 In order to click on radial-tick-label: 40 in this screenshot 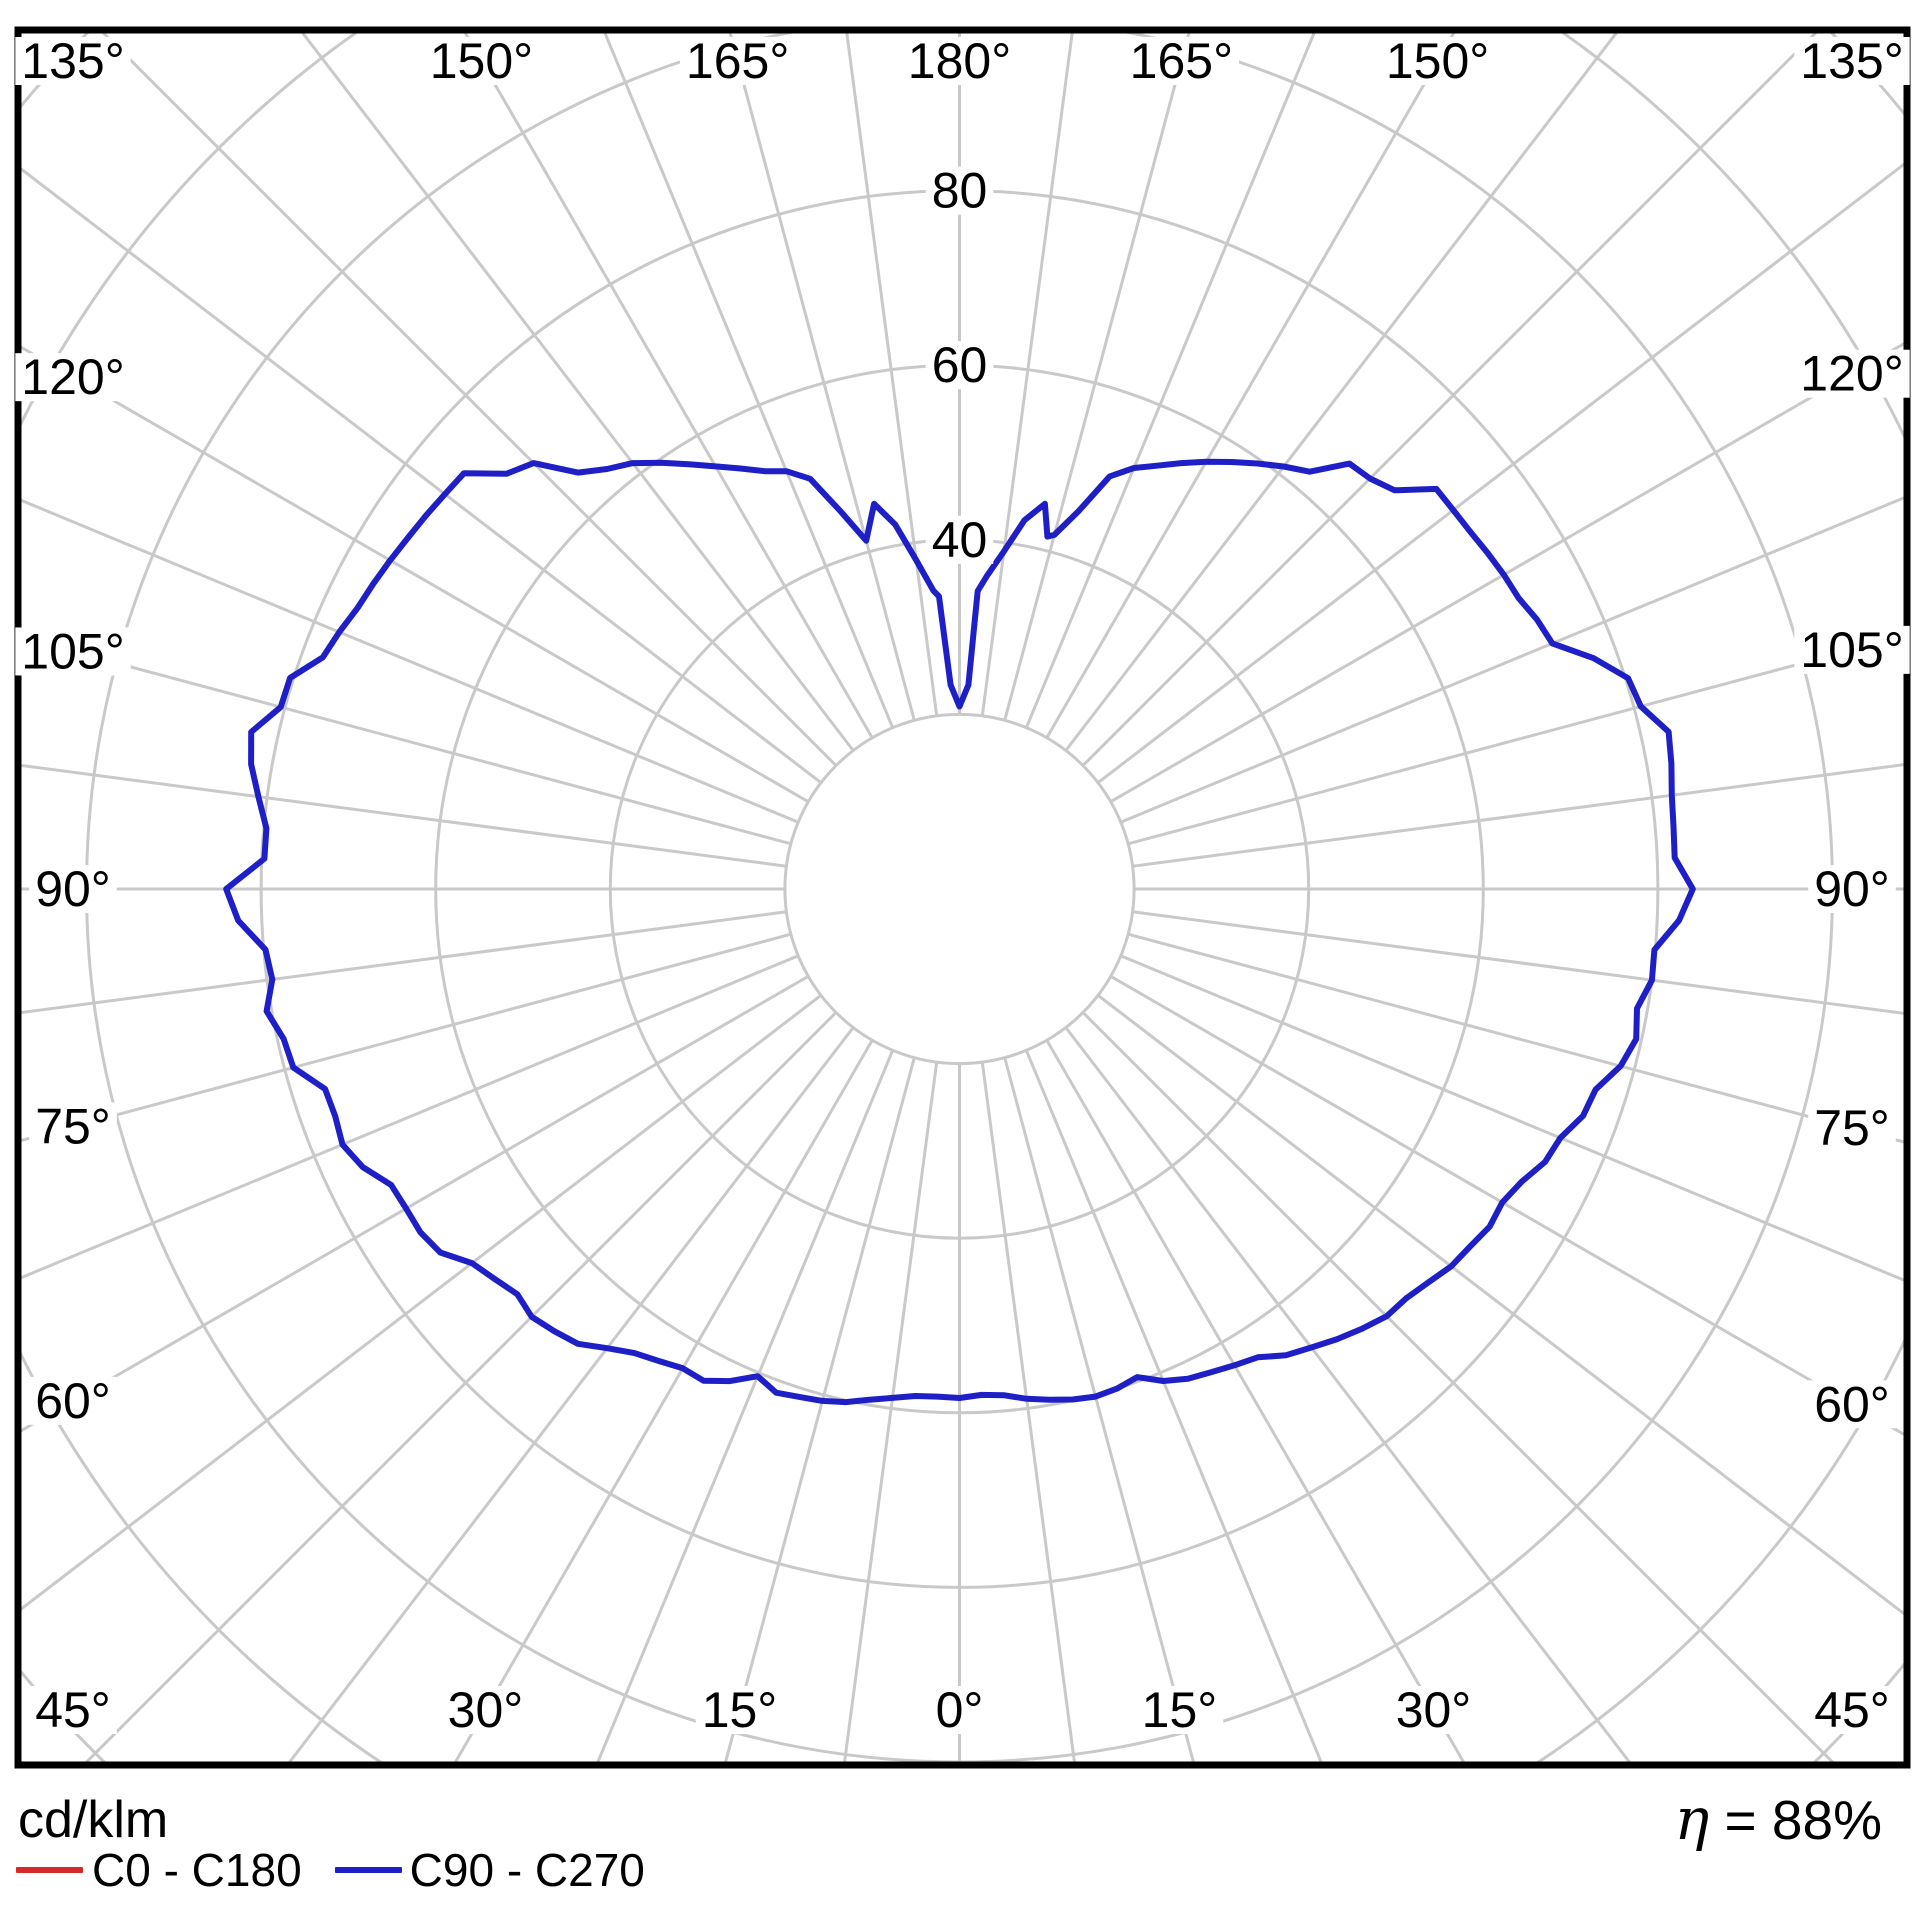, I will do `click(960, 540)`.